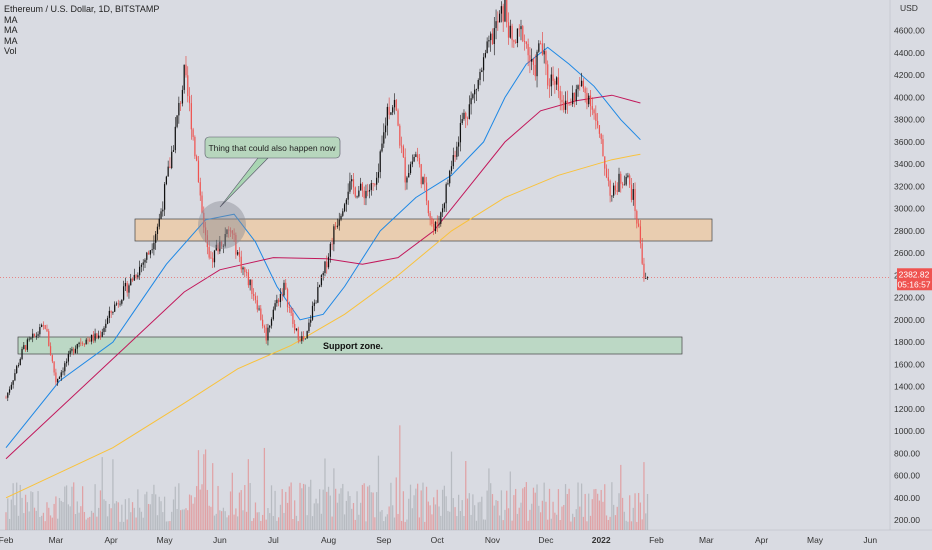 This screenshot has width=932, height=550. Describe the element at coordinates (11, 40) in the screenshot. I see `legend-ma-3: MA` at that location.